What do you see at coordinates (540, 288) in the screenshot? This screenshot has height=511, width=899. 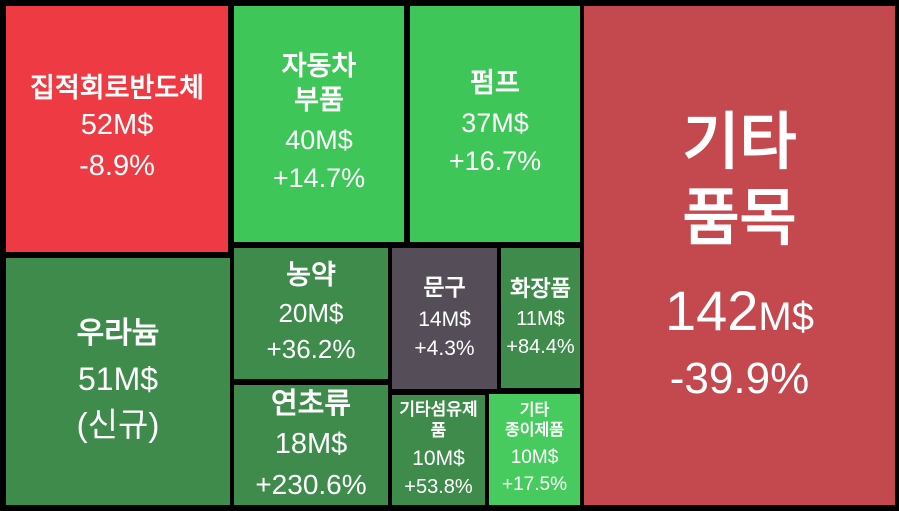 I see `tile-name: 화장품` at bounding box center [540, 288].